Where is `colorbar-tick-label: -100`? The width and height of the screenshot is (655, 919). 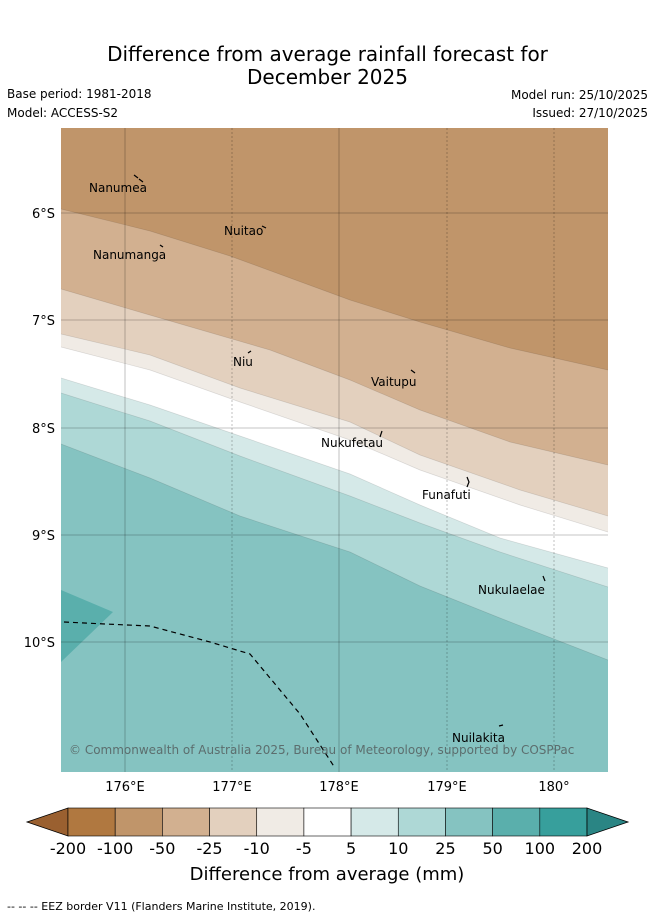
colorbar-tick-label: -100 is located at coordinates (115, 848).